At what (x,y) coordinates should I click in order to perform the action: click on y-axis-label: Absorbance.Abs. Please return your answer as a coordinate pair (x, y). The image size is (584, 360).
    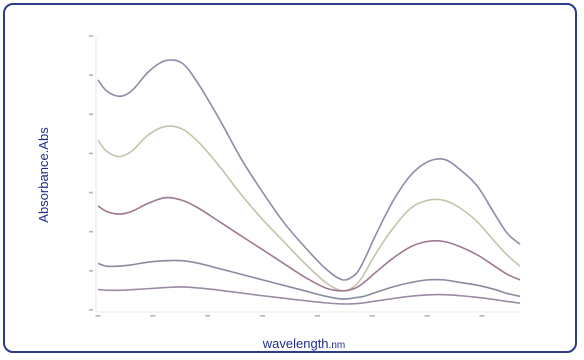
    Looking at the image, I should click on (43, 175).